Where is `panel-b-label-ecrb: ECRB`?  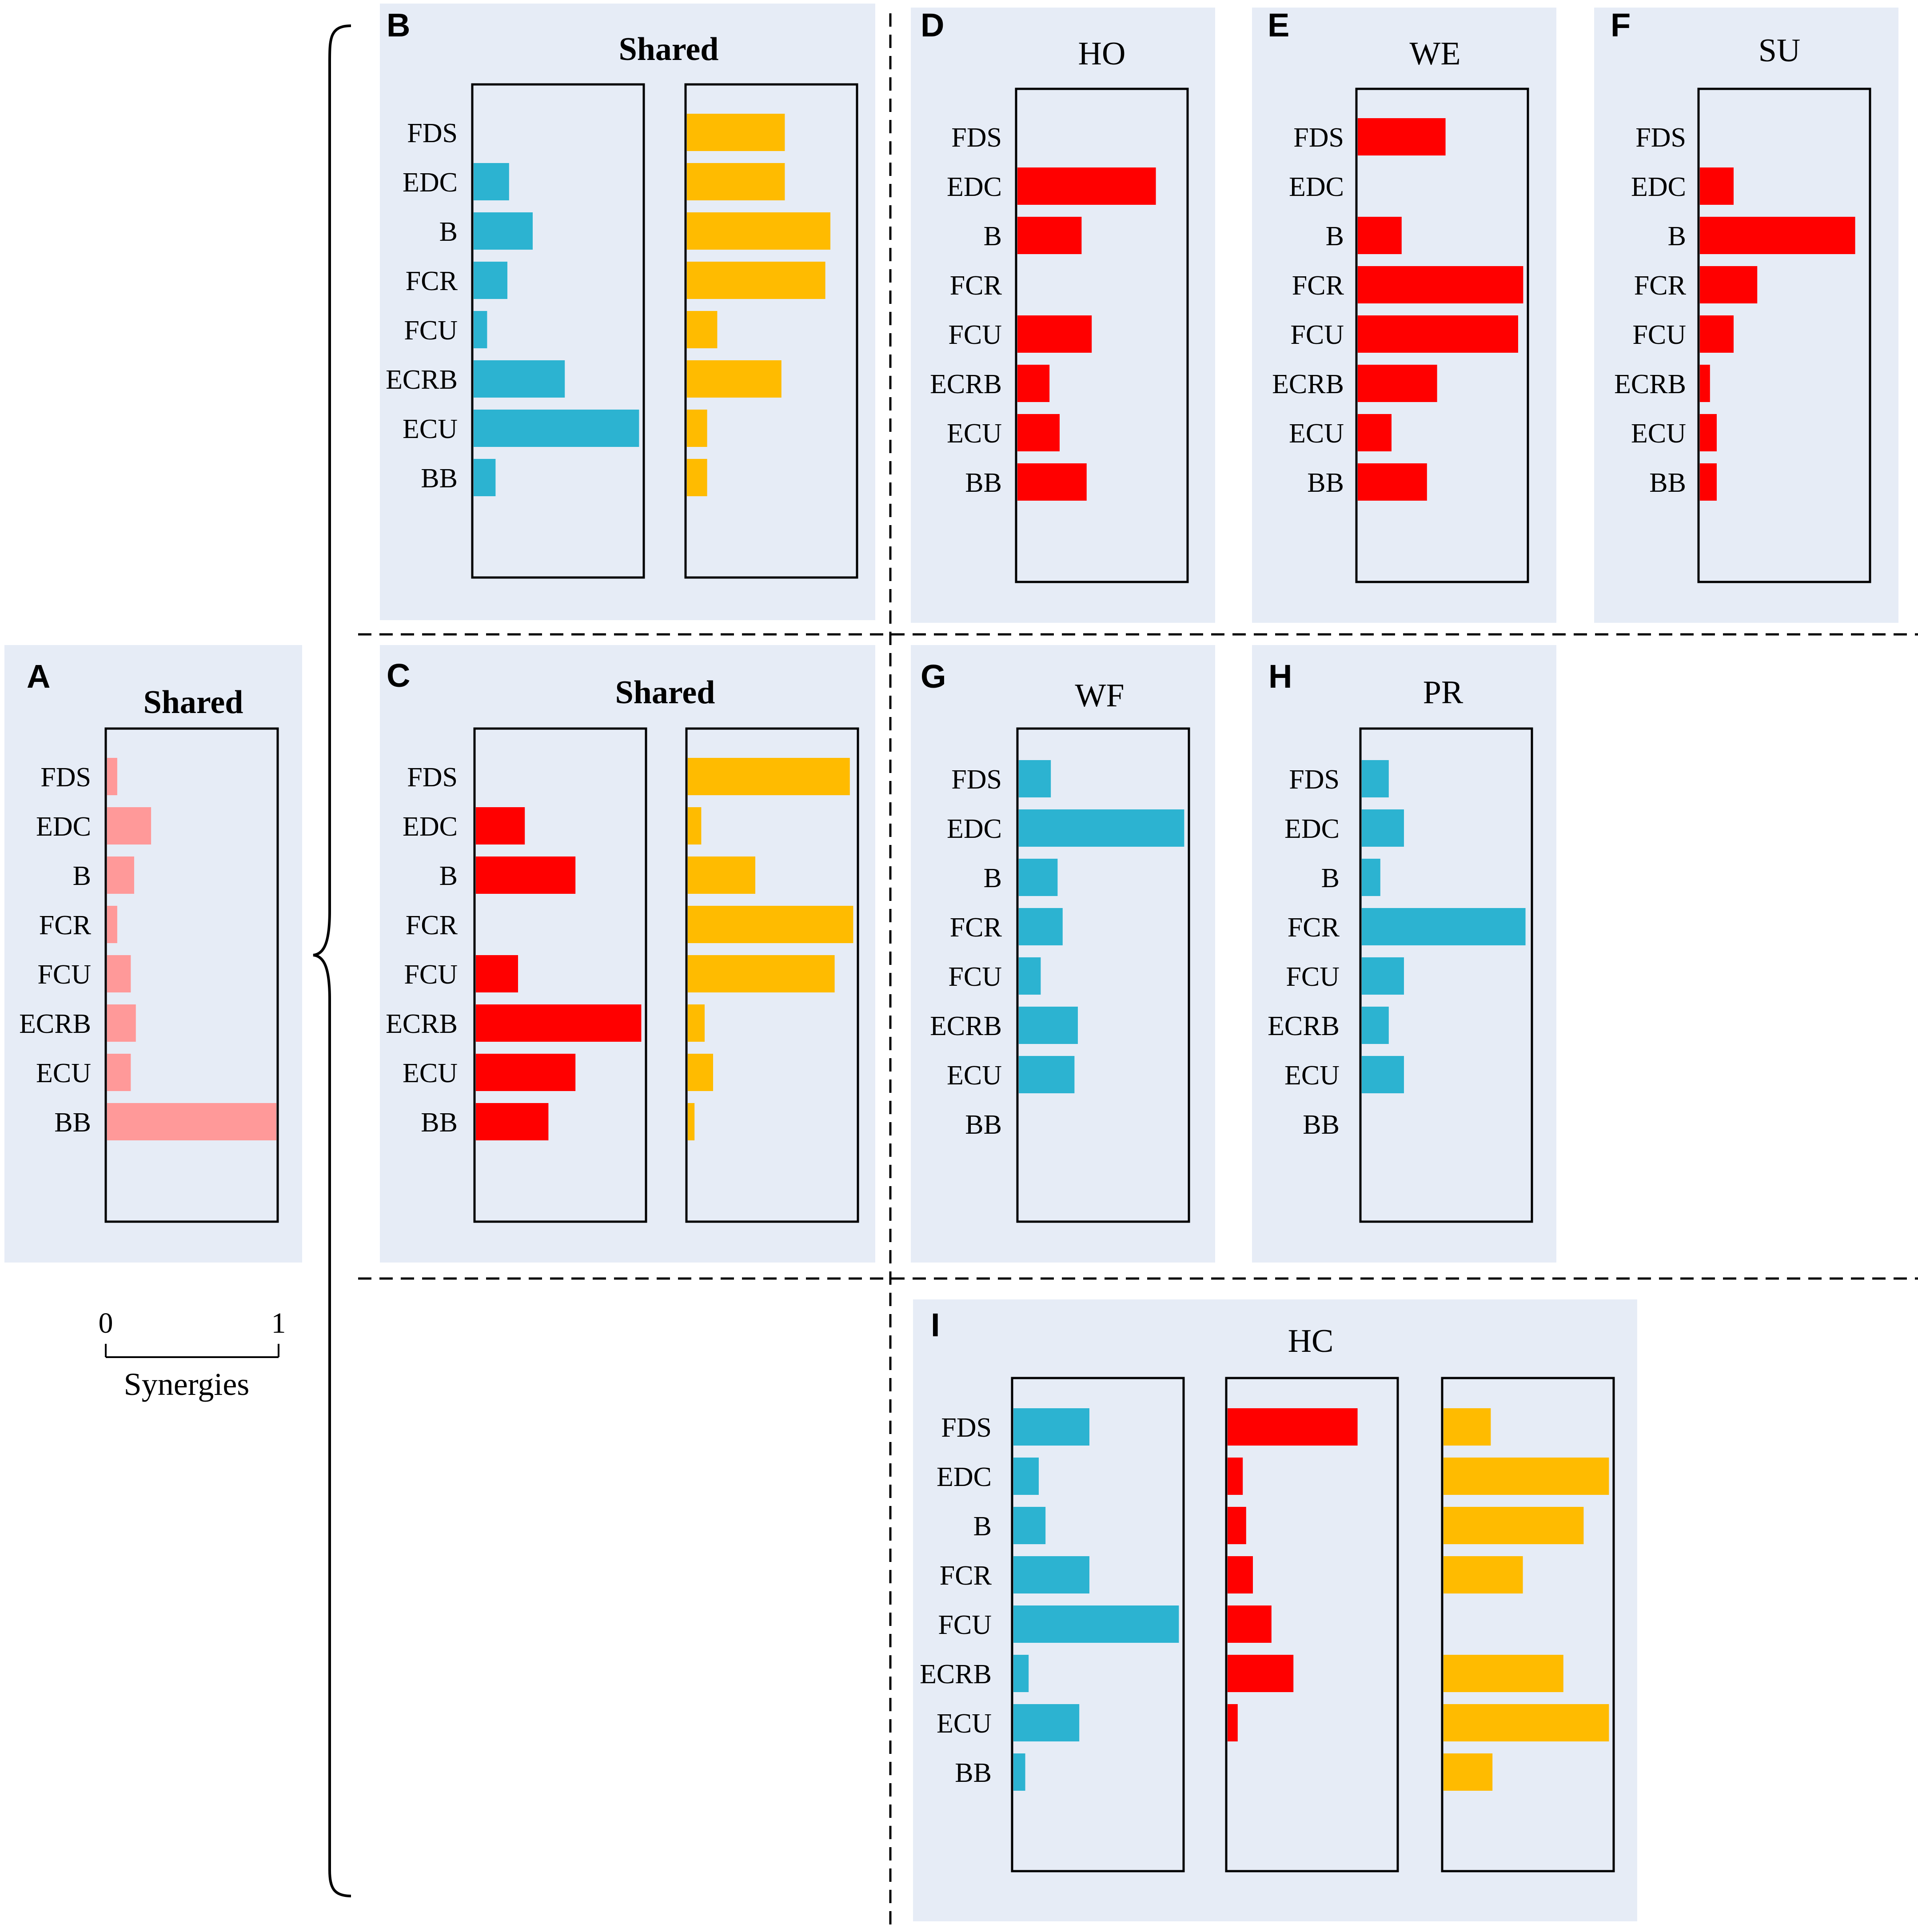
panel-b-label-ecrb: ECRB is located at coordinates (422, 380).